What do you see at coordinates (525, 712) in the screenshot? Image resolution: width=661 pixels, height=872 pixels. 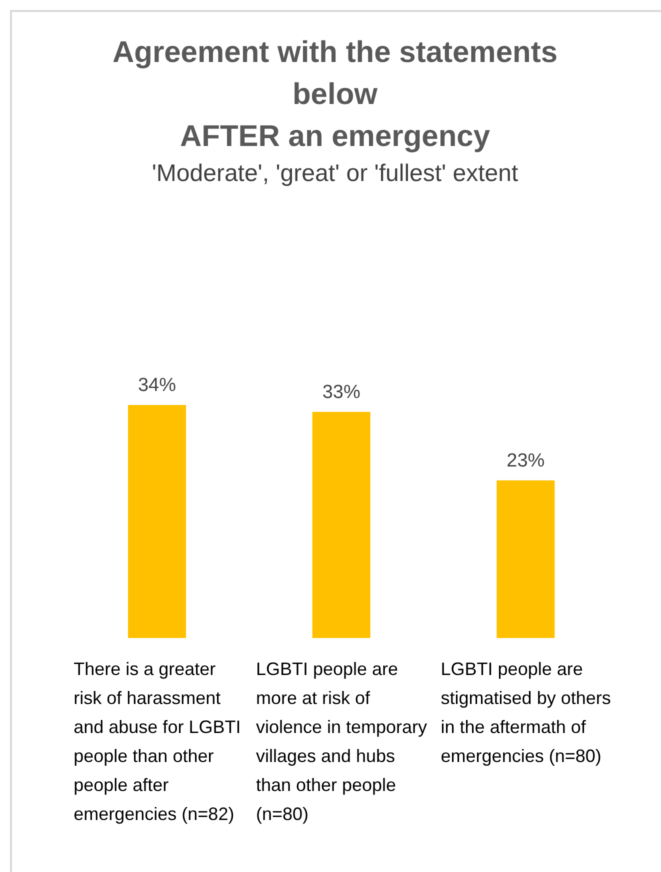 I see `x-tick-label: LGBTI people are stigmatised by others in the aftermath of emergencies (n=80)` at bounding box center [525, 712].